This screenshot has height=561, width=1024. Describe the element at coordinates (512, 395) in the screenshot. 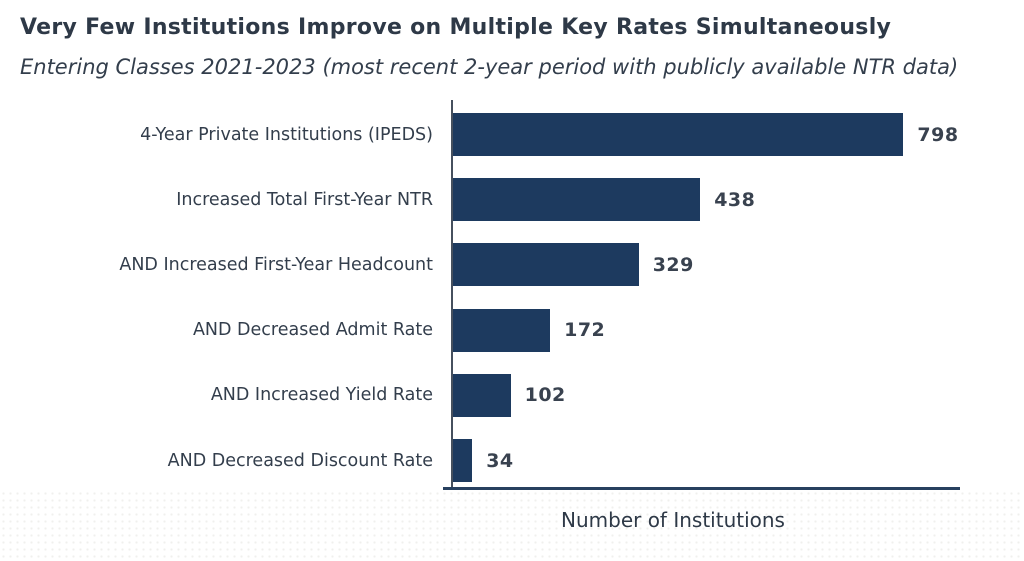

I see `bar-row: AND Increased Yield Rate 102` at that location.